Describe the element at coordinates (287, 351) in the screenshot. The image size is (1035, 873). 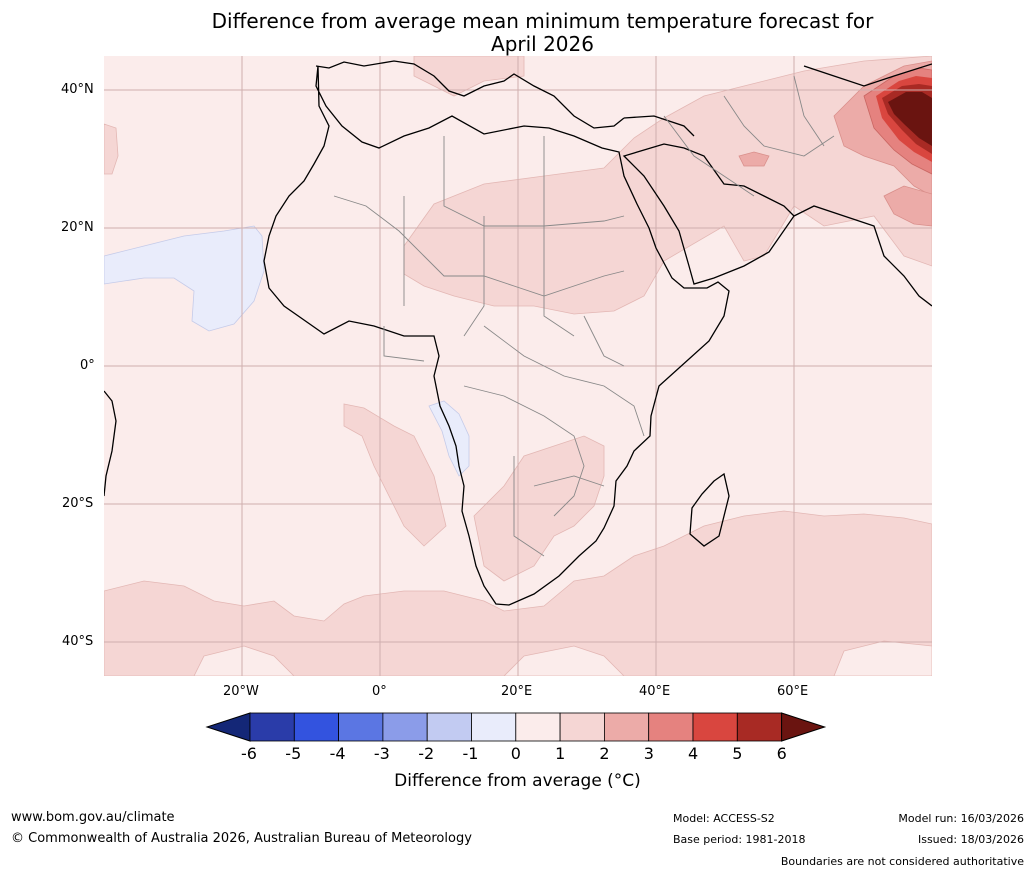
I see `anomaly-minus1-0-regions` at that location.